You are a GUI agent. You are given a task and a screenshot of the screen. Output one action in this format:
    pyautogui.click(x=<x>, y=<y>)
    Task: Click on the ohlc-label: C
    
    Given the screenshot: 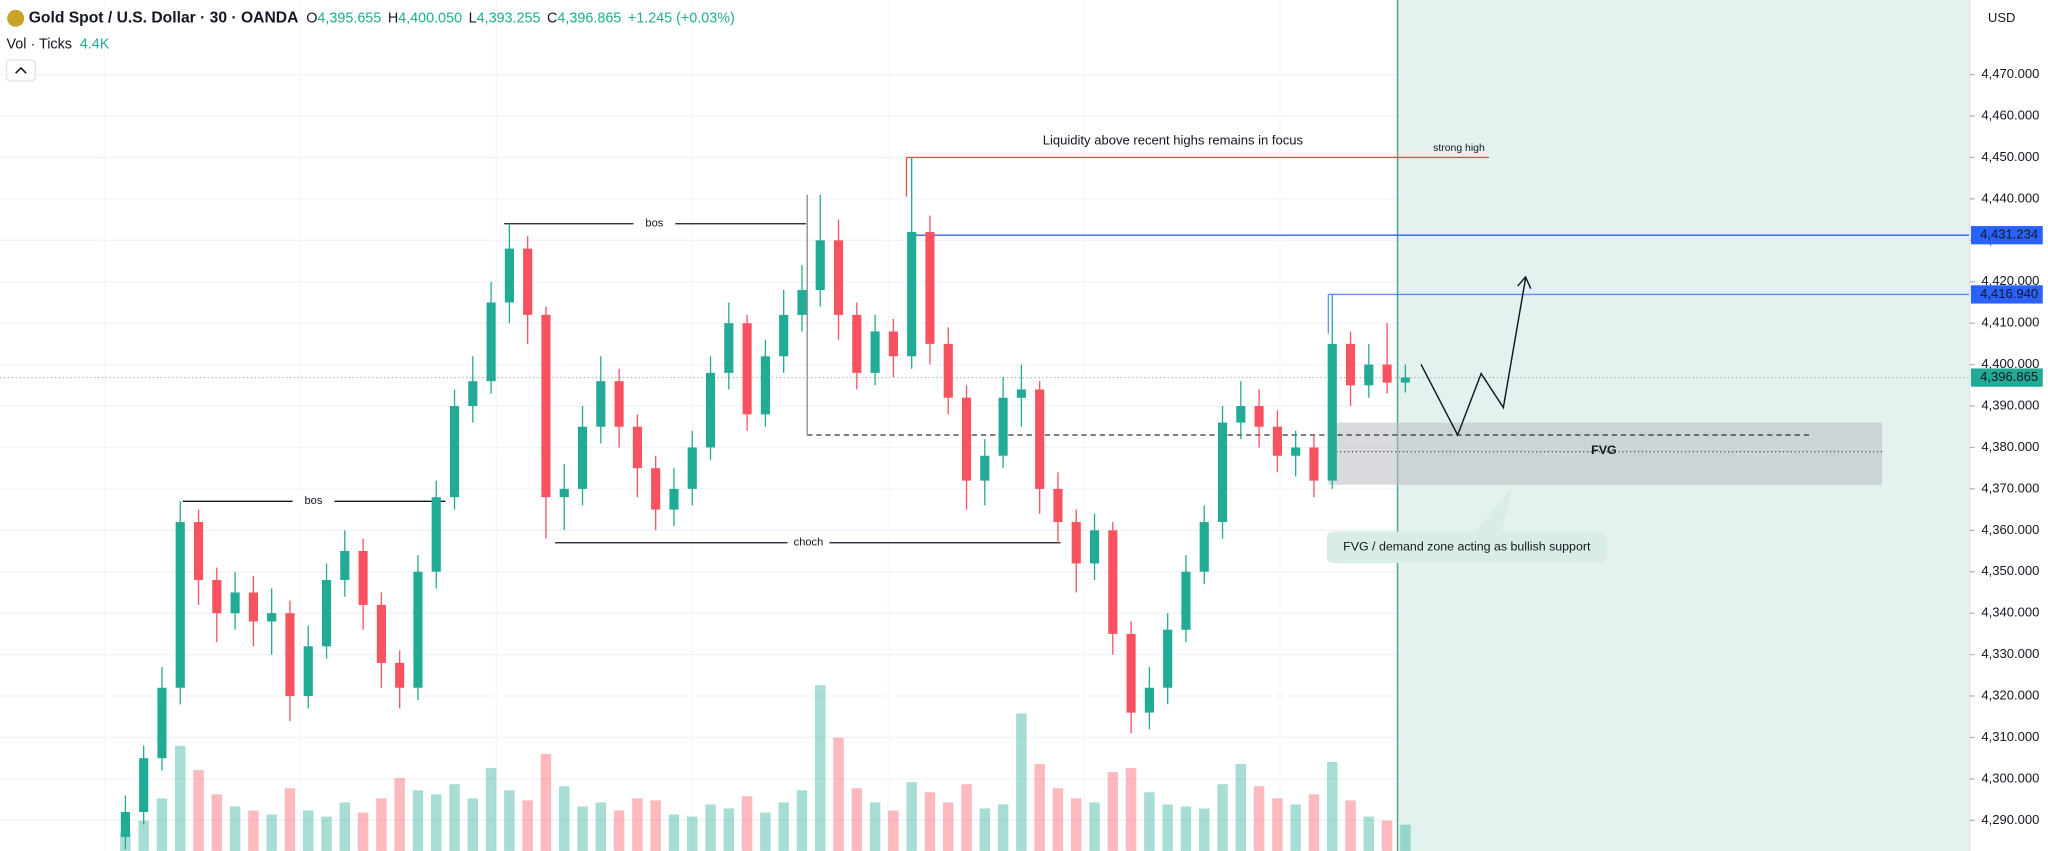 What is the action you would take?
    pyautogui.click(x=552, y=18)
    